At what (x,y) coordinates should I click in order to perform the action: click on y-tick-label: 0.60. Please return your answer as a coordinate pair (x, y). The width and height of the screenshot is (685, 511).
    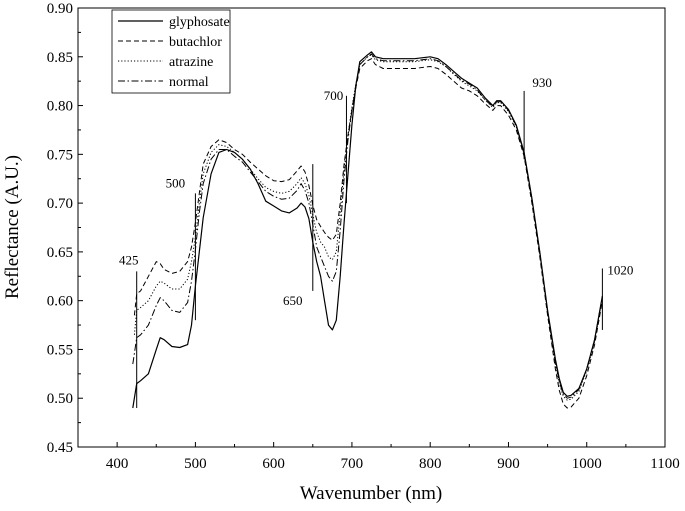
    Looking at the image, I should click on (60, 302).